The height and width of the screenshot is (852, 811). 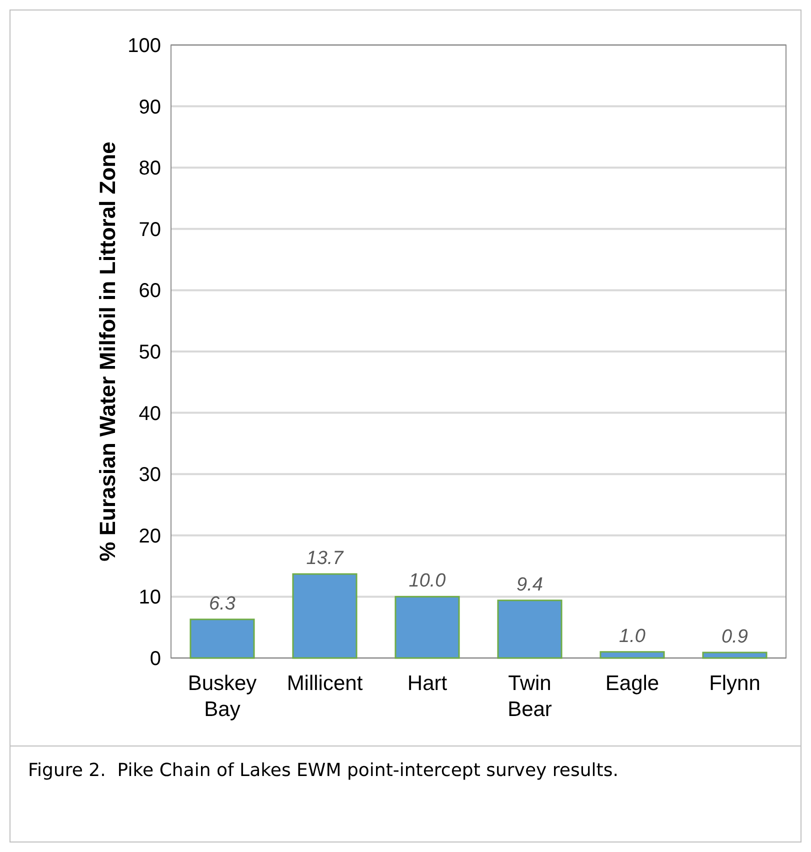 What do you see at coordinates (734, 683) in the screenshot?
I see `x-tick-label: Flynn` at bounding box center [734, 683].